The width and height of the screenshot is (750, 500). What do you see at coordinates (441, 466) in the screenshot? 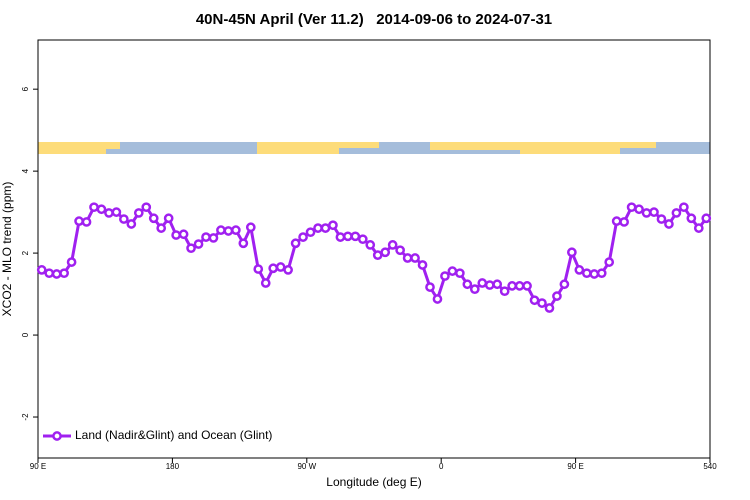
I see `x-tick-label: 0` at bounding box center [441, 466].